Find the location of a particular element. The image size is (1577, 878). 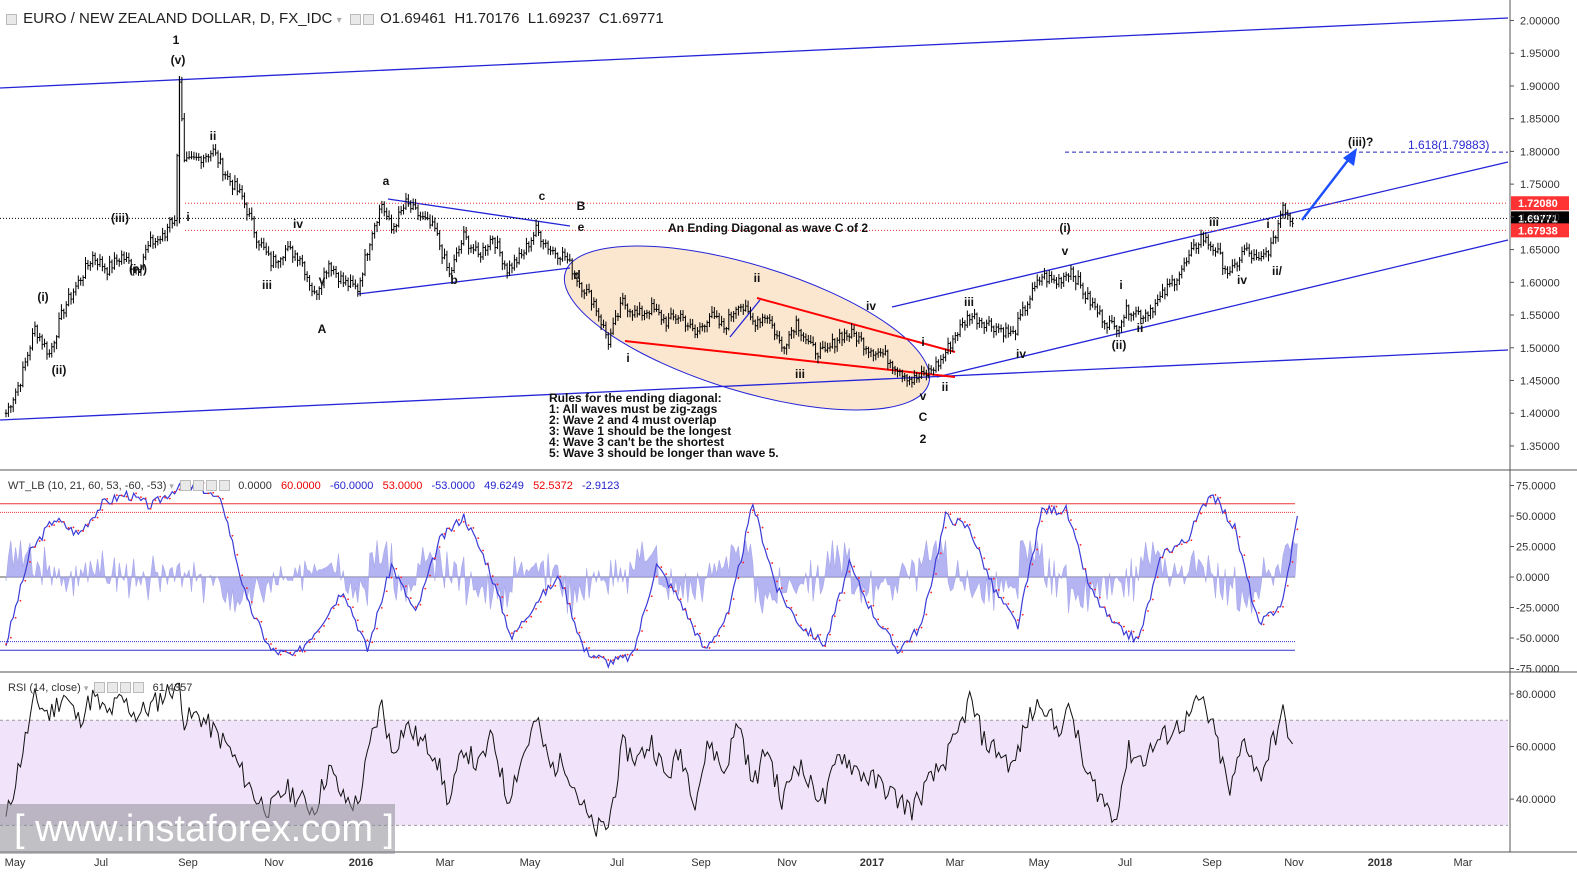

price-tick-label: 1.70000 is located at coordinates (1540, 218).